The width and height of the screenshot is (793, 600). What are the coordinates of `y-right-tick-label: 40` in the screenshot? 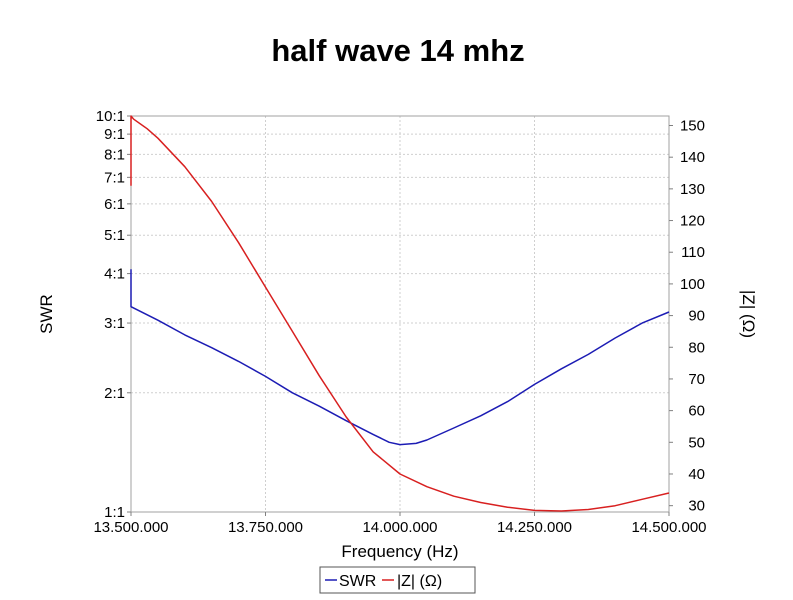 It's located at (696, 474).